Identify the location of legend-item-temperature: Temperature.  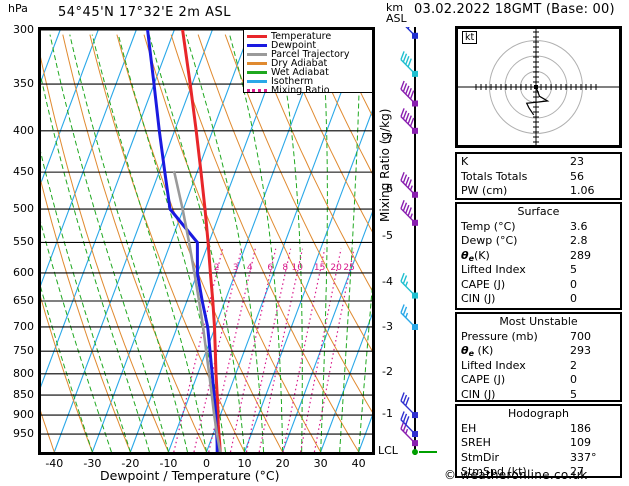
(308, 36).